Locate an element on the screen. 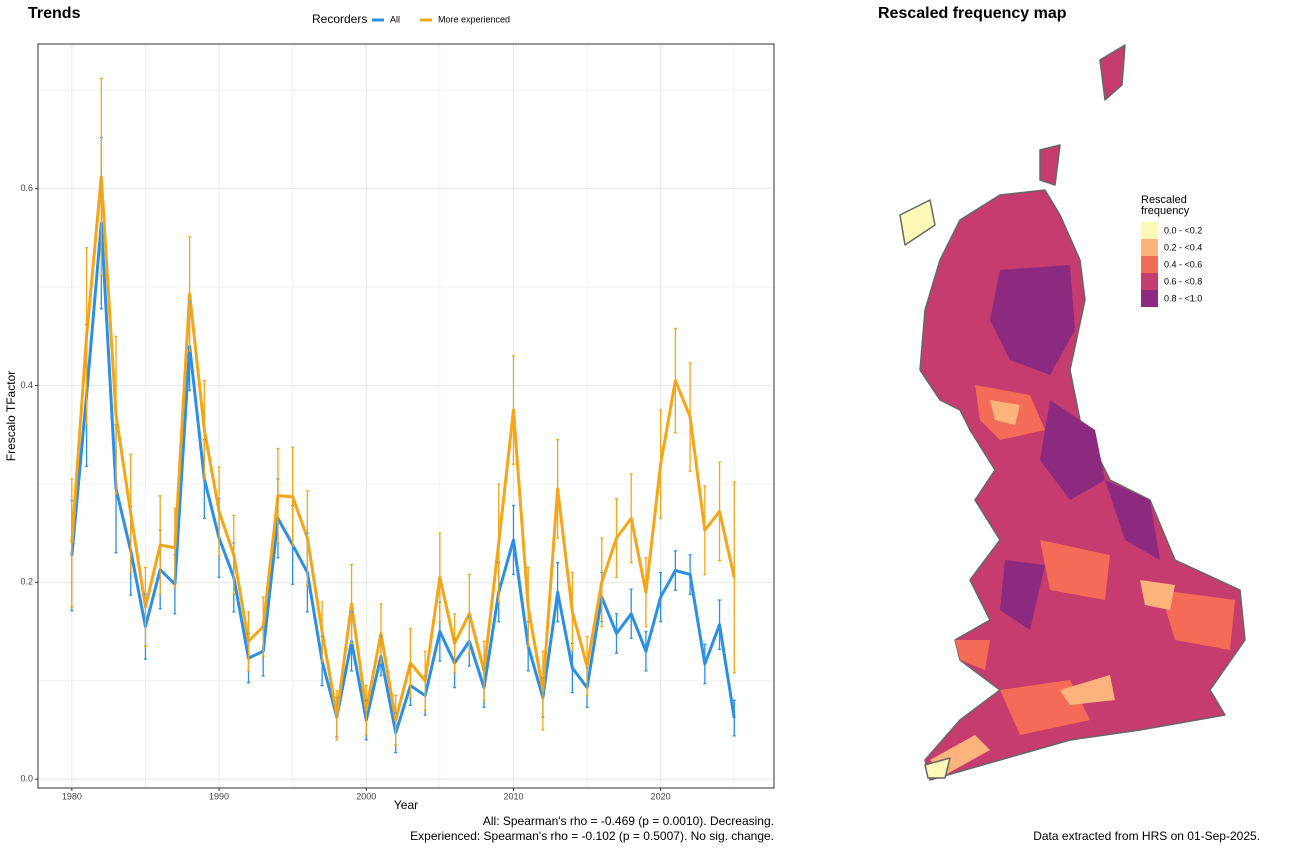 The width and height of the screenshot is (1300, 850). legend-label: 0.2 - <0.4 is located at coordinates (1183, 247).